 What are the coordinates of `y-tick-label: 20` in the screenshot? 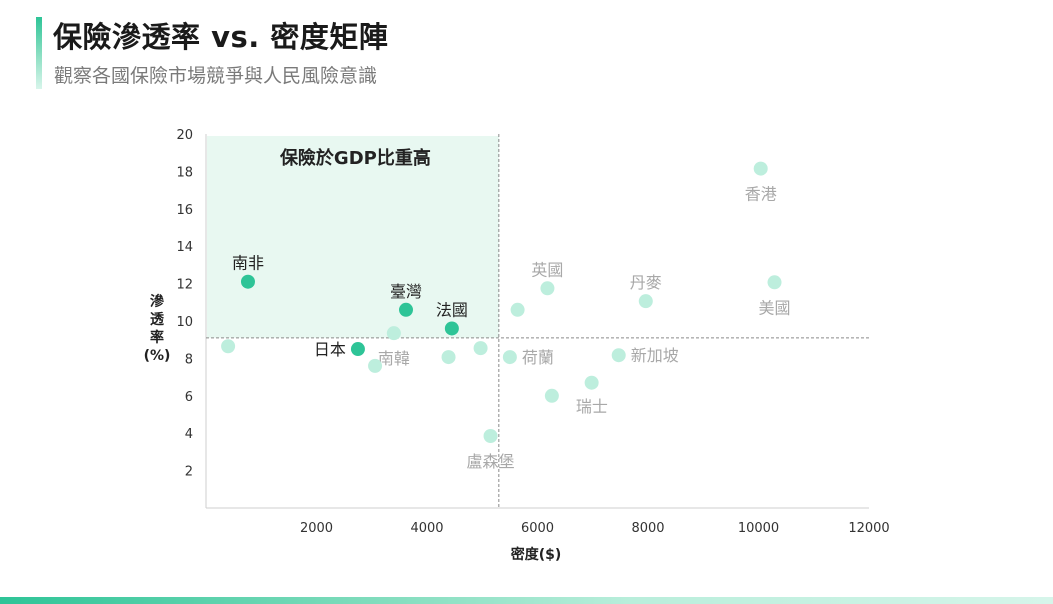 It's located at (184, 135).